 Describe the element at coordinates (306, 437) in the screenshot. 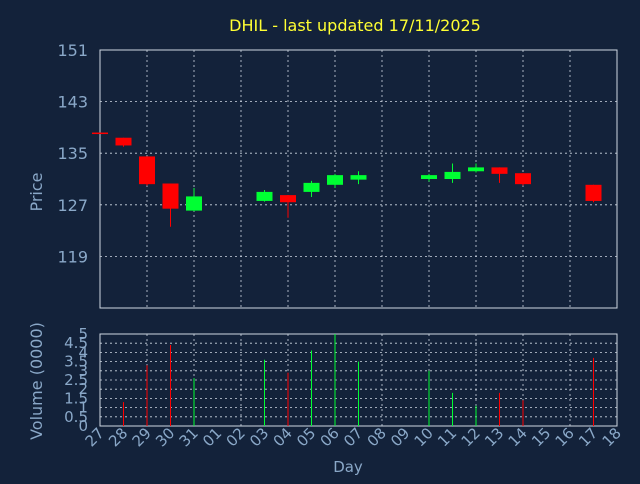

I see `x-tick-label: 05` at that location.